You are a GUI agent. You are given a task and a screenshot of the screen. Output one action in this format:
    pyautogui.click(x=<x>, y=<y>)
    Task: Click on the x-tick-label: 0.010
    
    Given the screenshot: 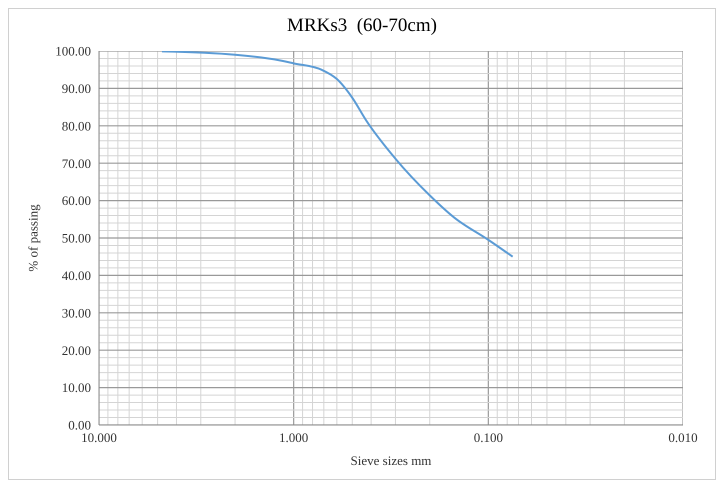 What is the action you would take?
    pyautogui.click(x=683, y=438)
    